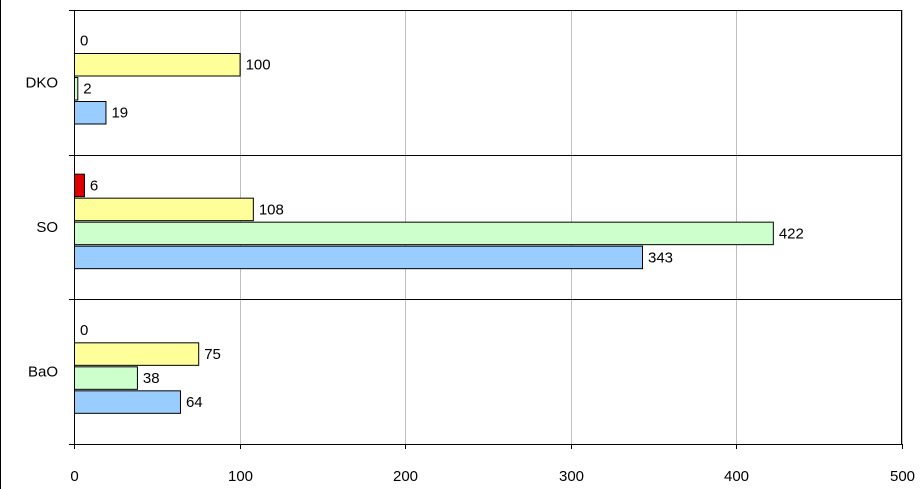 The image size is (922, 489). What do you see at coordinates (571, 476) in the screenshot?
I see `x-tick-label: 300` at bounding box center [571, 476].